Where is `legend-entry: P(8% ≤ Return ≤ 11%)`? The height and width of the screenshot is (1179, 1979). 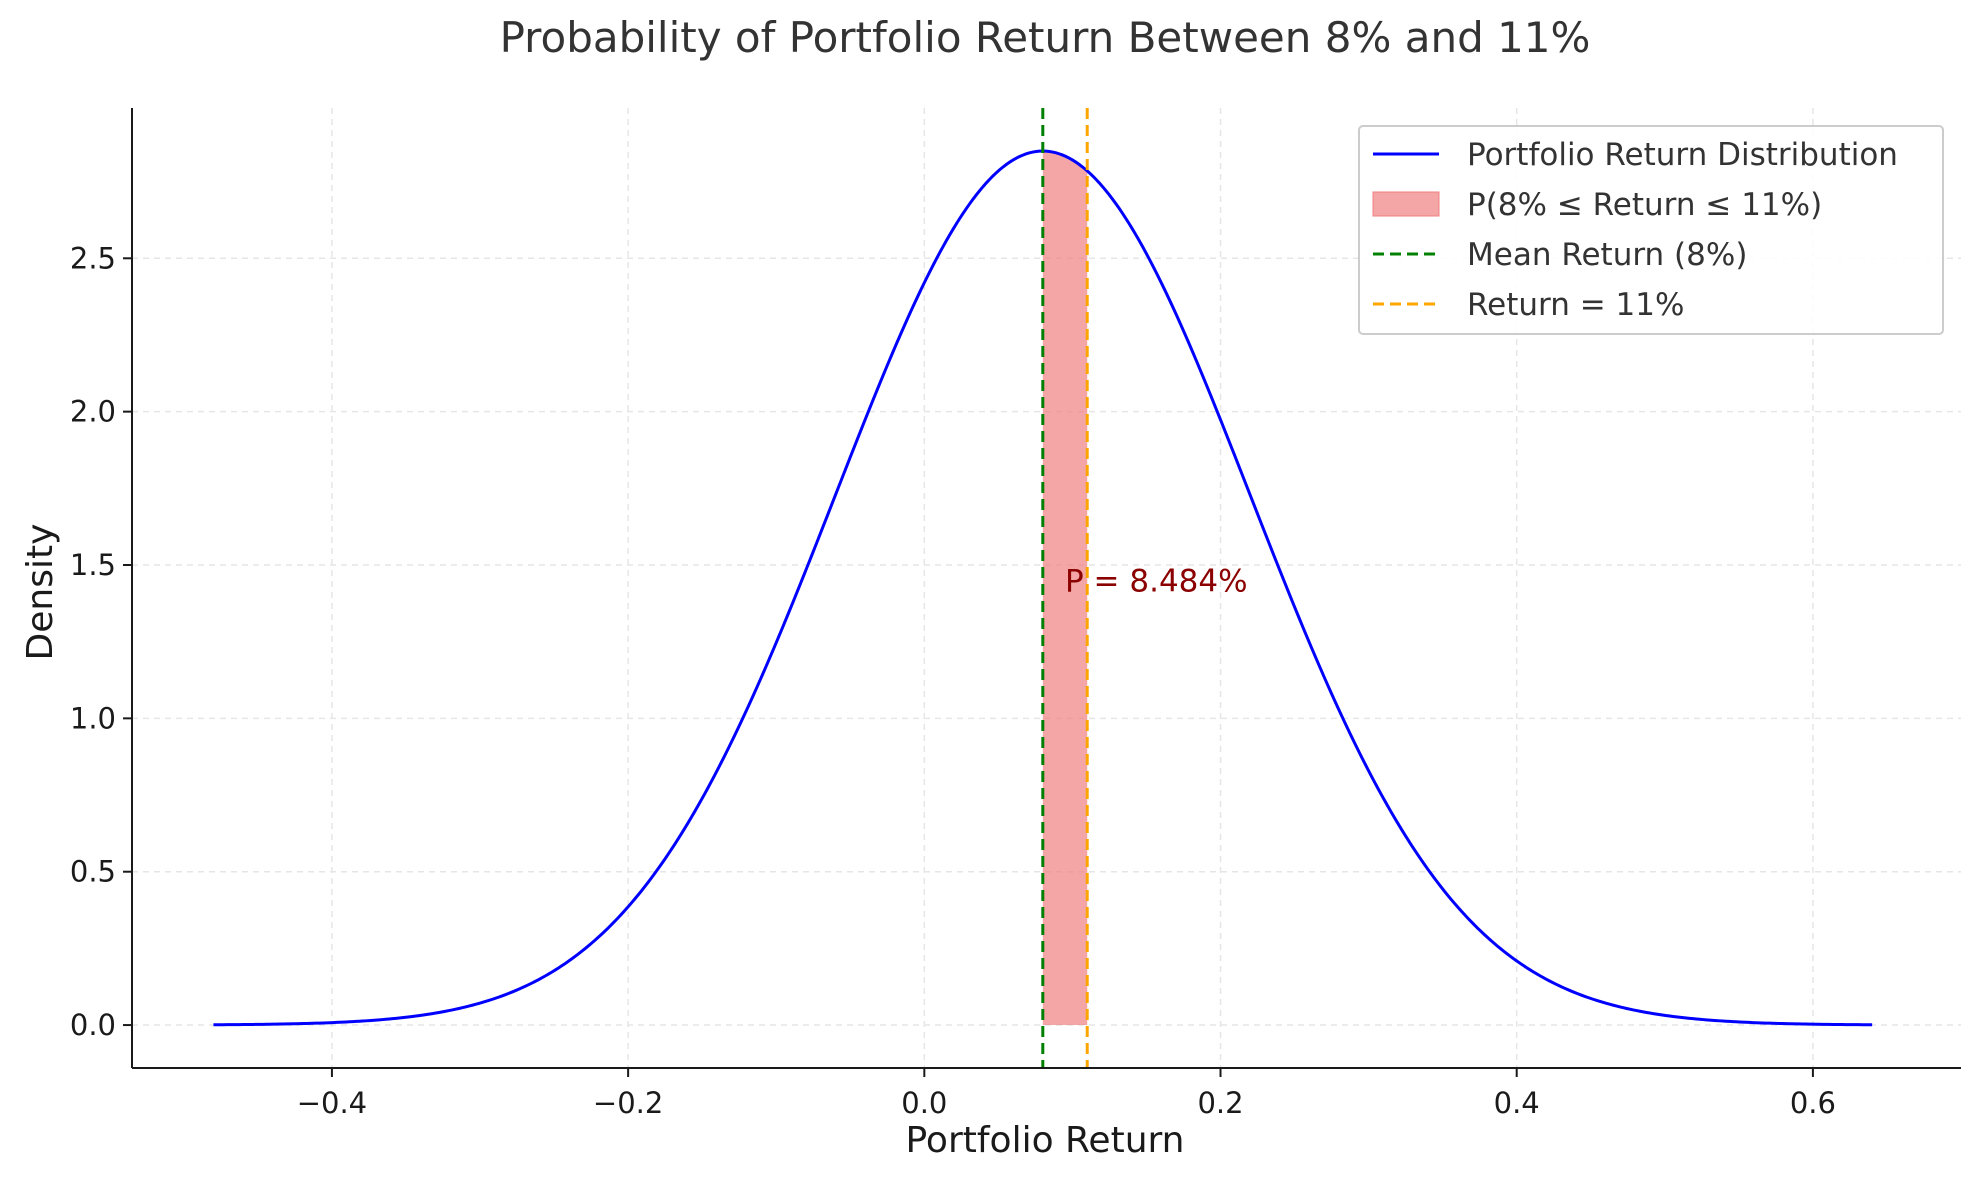 legend-entry: P(8% ≤ Return ≤ 11%) is located at coordinates (1597, 205).